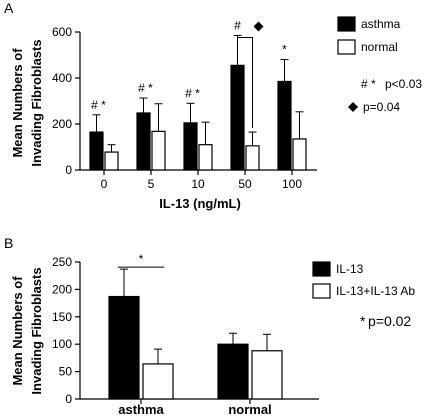  What do you see at coordinates (62, 344) in the screenshot?
I see `y-tick-label: 100` at bounding box center [62, 344].